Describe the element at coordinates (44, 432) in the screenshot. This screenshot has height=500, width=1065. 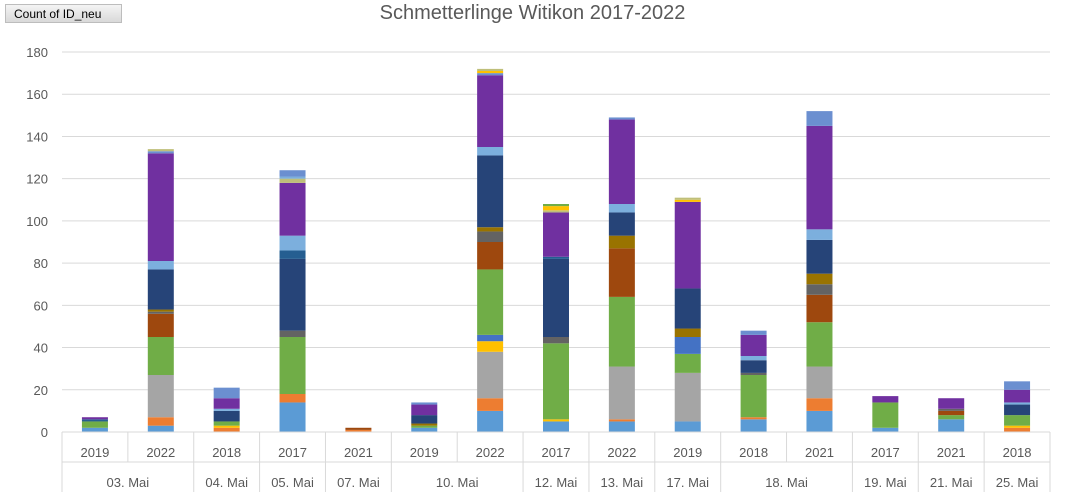
I see `y-tick-label: 0` at that location.